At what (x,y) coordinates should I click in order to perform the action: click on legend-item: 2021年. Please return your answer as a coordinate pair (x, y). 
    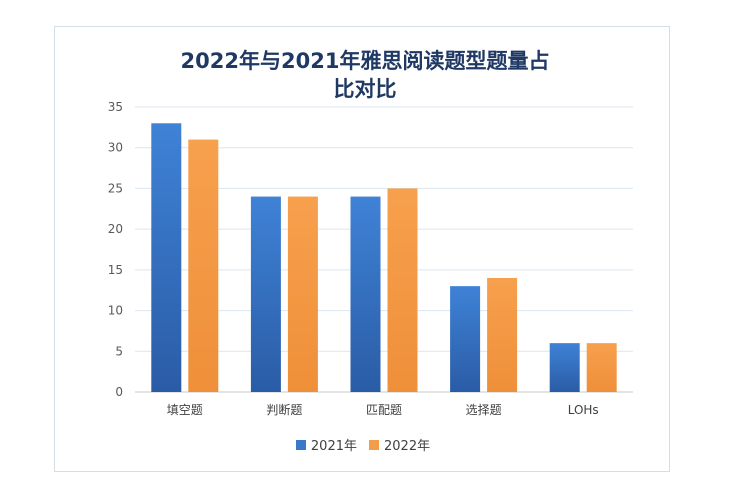
    Looking at the image, I should click on (326, 444).